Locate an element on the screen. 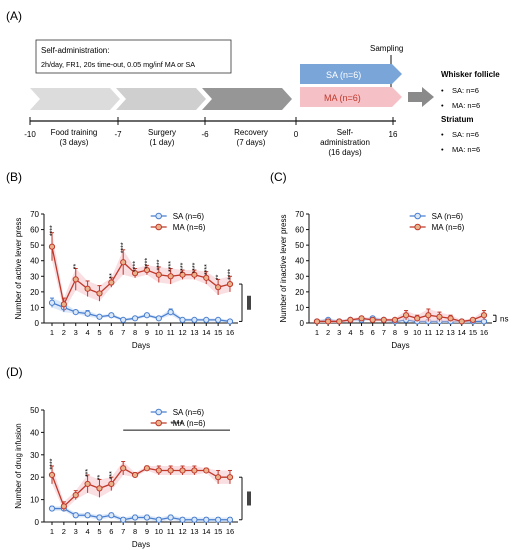 This screenshot has width=513, height=550. outcome-striatum-item-2: MA: n=6 is located at coordinates (466, 149).